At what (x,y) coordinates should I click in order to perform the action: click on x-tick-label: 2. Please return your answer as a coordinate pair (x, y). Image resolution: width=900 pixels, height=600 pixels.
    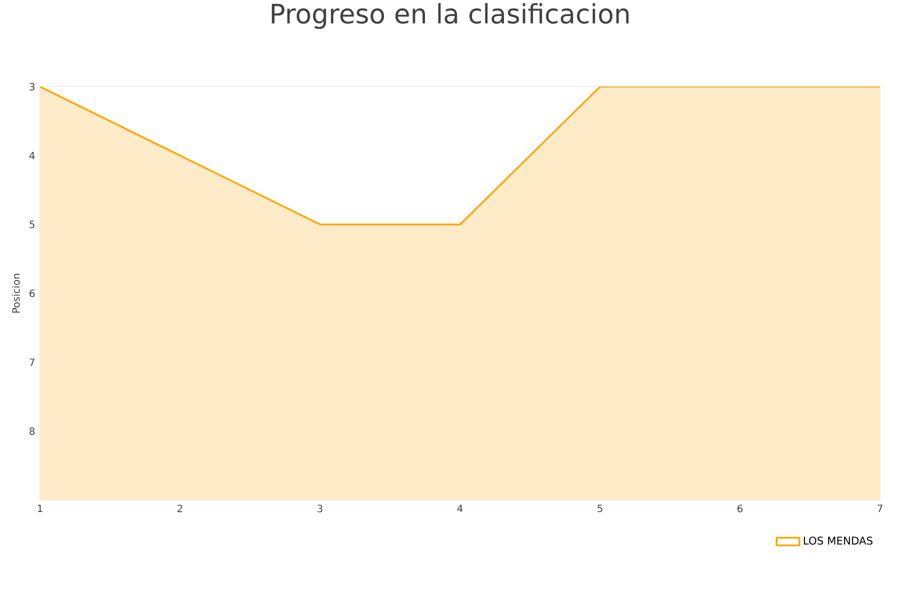
    Looking at the image, I should click on (180, 508).